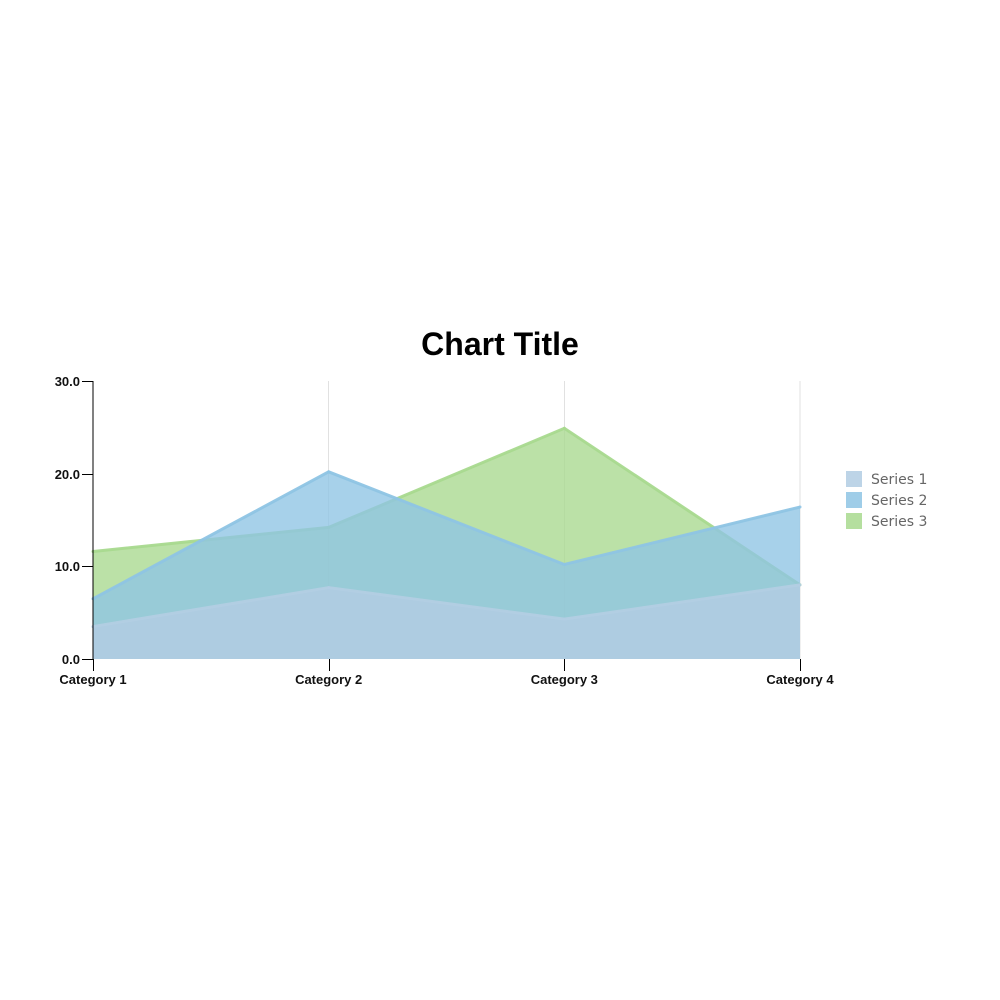  I want to click on x-tick-label: Category 4, so click(800, 679).